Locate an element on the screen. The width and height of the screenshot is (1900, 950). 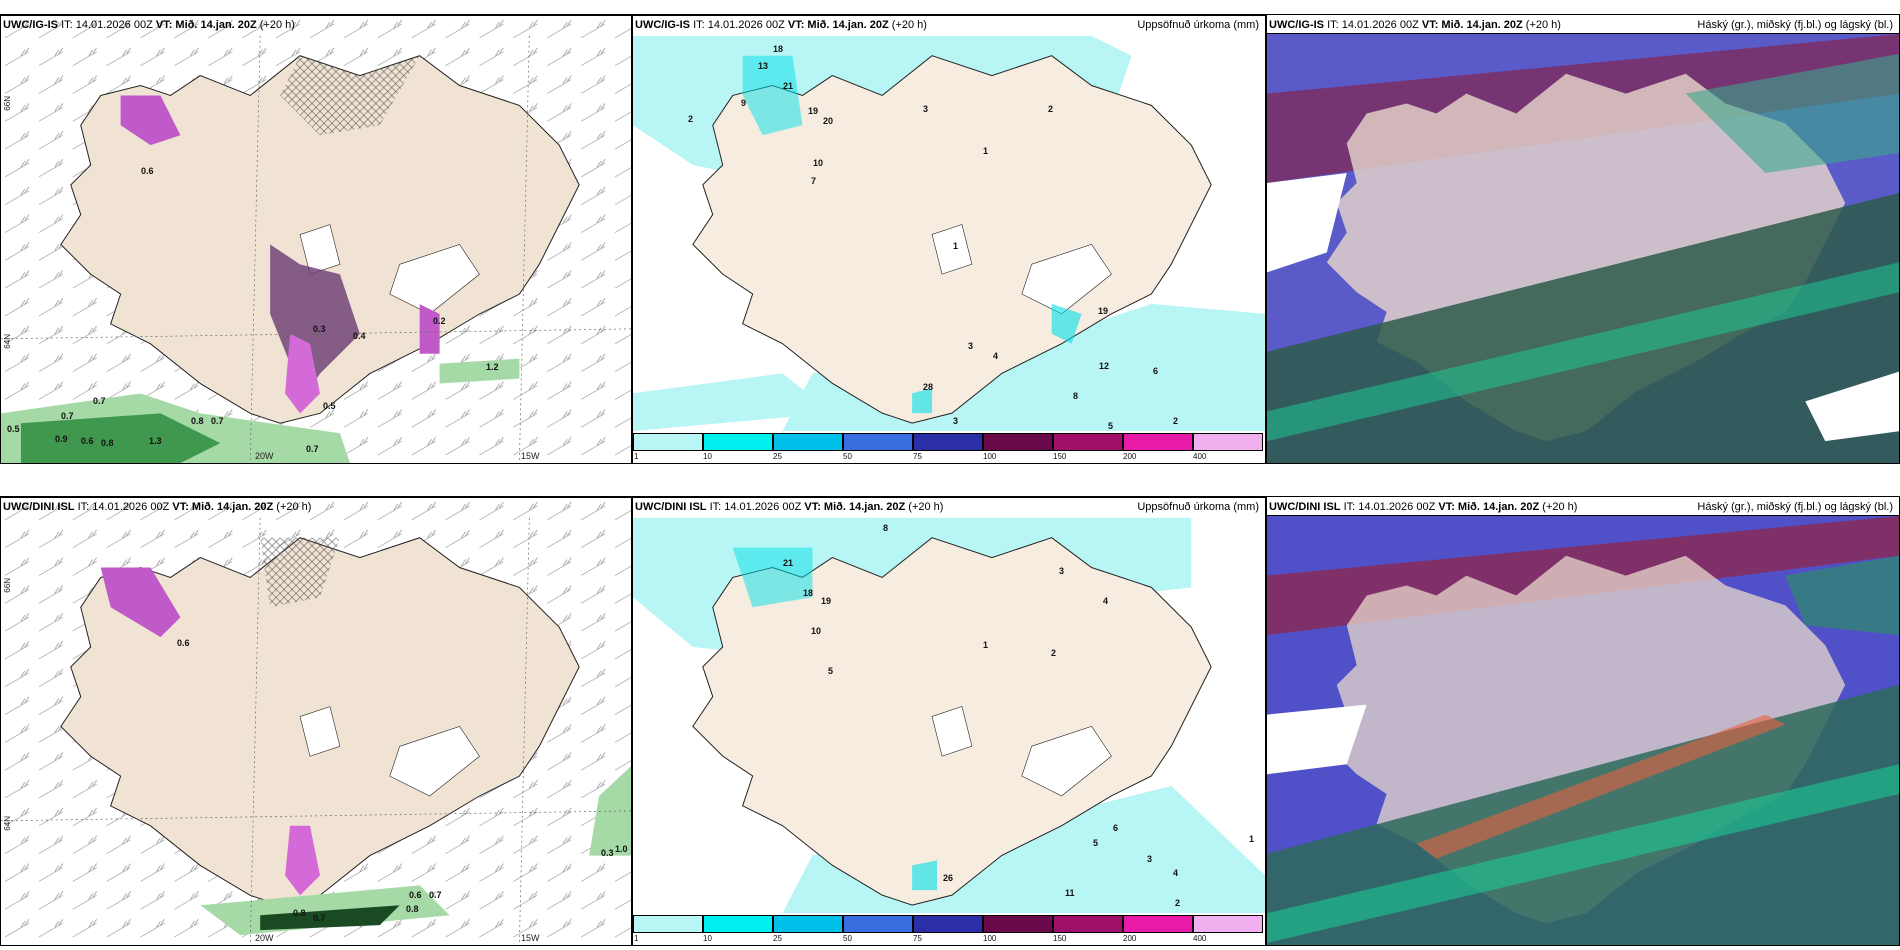
lon-tick-label: 20W is located at coordinates (264, 938).